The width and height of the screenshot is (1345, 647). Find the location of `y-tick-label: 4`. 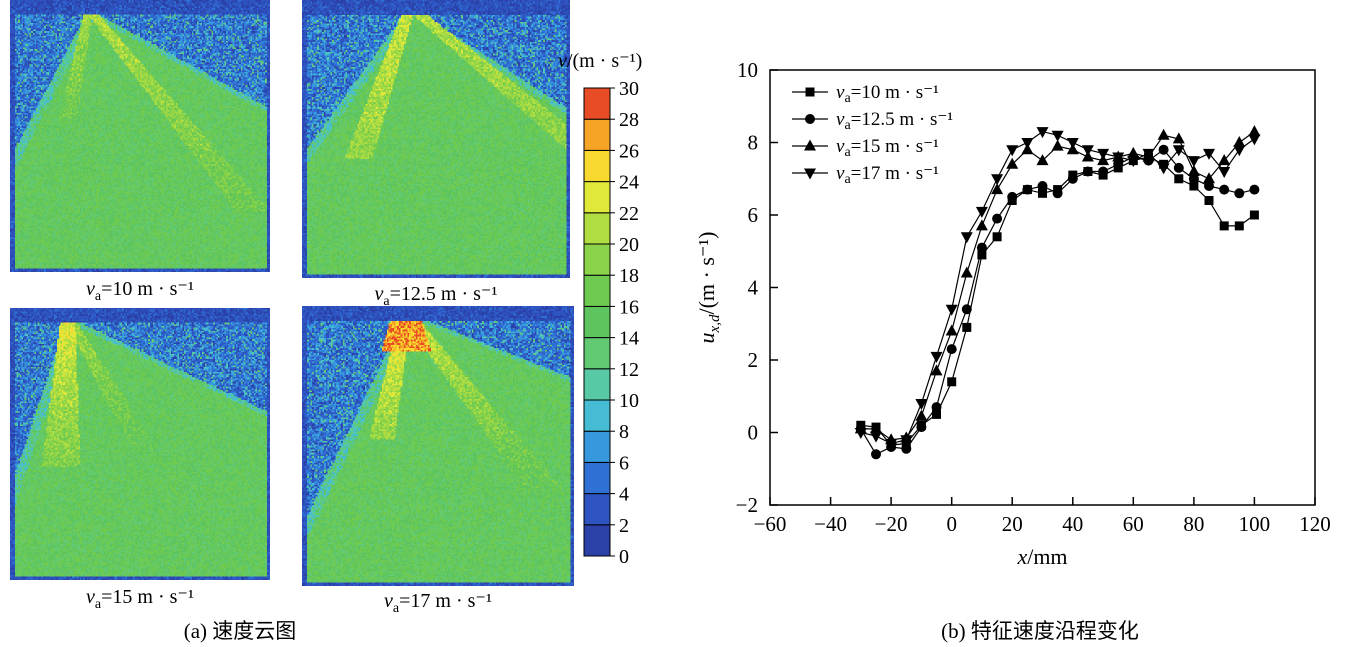

y-tick-label: 4 is located at coordinates (753, 288).